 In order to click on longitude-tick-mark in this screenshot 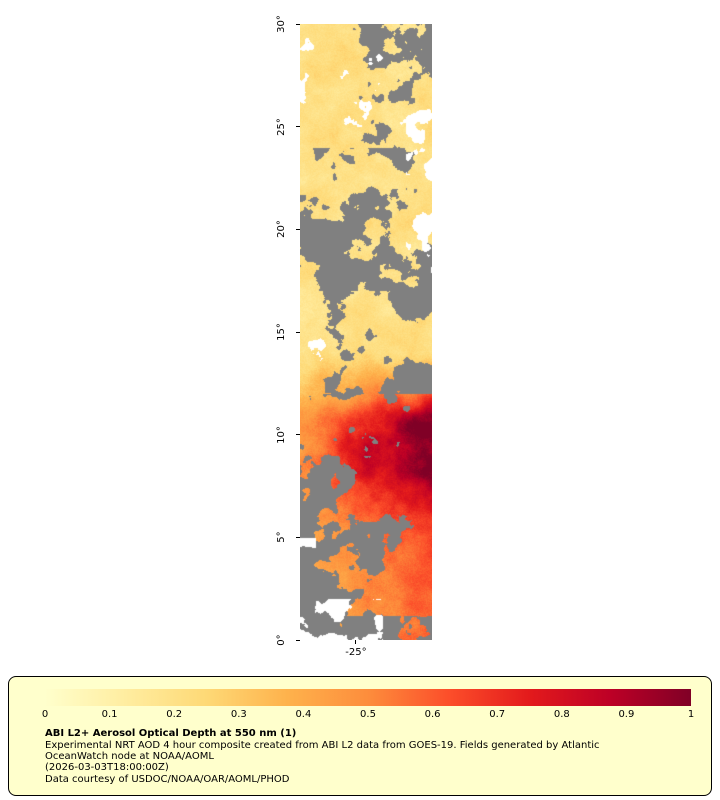, I will do `click(356, 642)`.